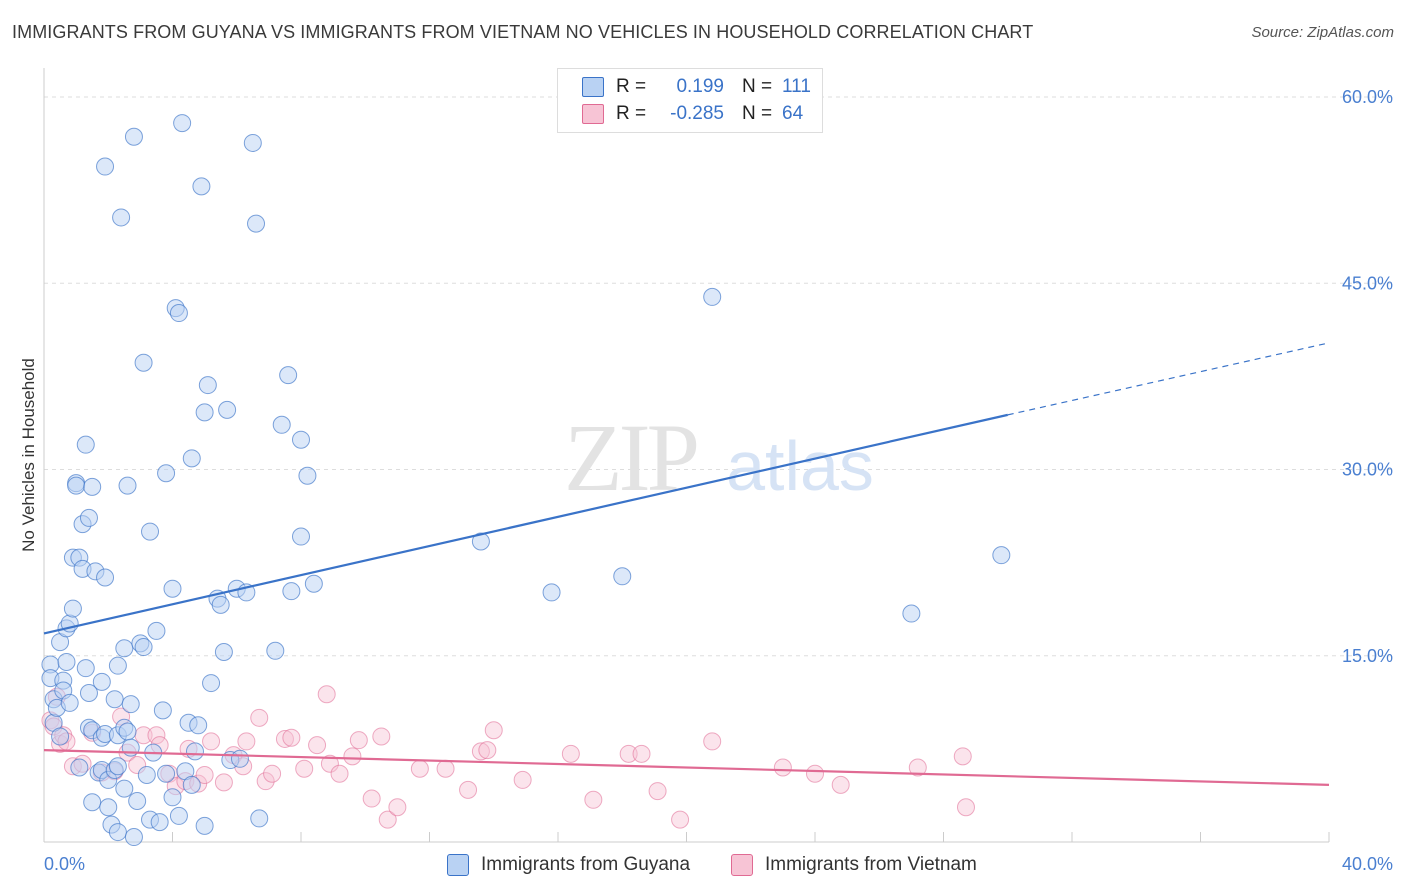  Describe the element at coordinates (568, 865) in the screenshot. I see `bottom-legend-guyana: Immigrants from Guyana` at that location.